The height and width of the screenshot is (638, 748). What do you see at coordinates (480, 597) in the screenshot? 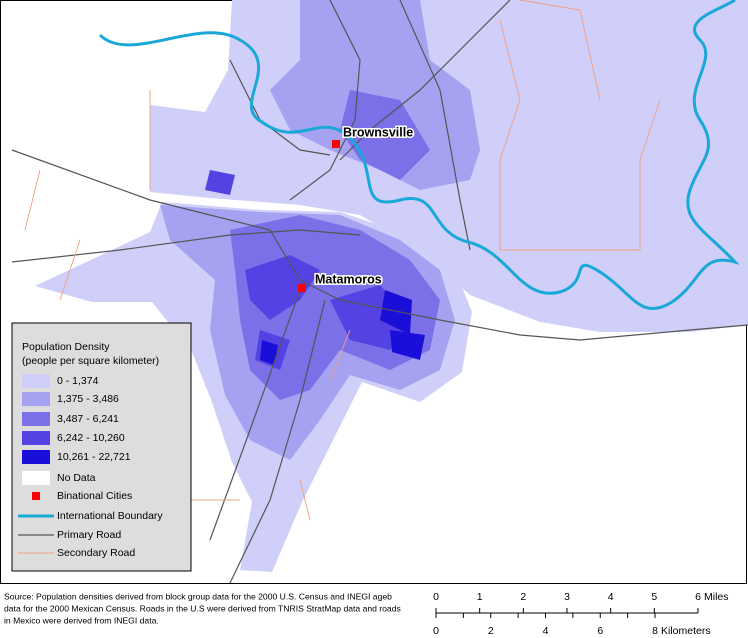
I see `scale-label: 1` at bounding box center [480, 597].